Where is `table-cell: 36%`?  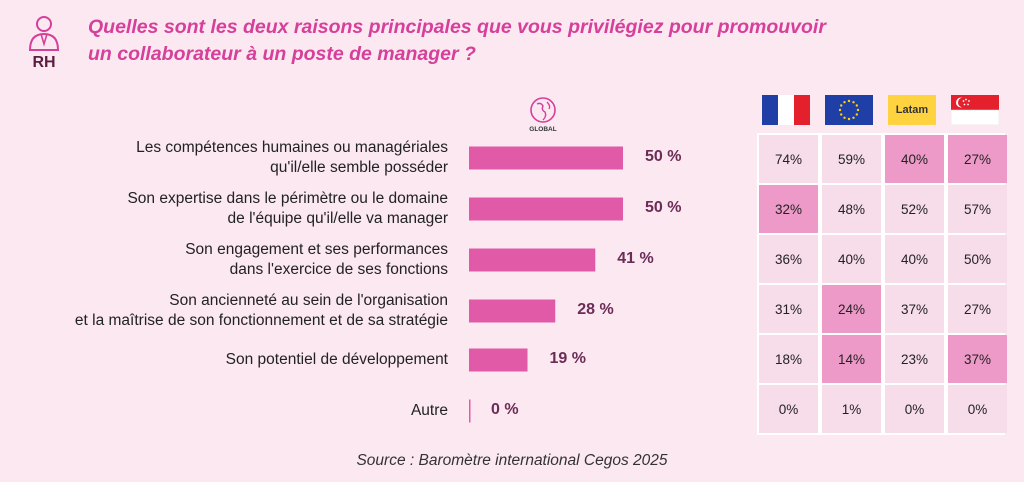 table-cell: 36% is located at coordinates (788, 259).